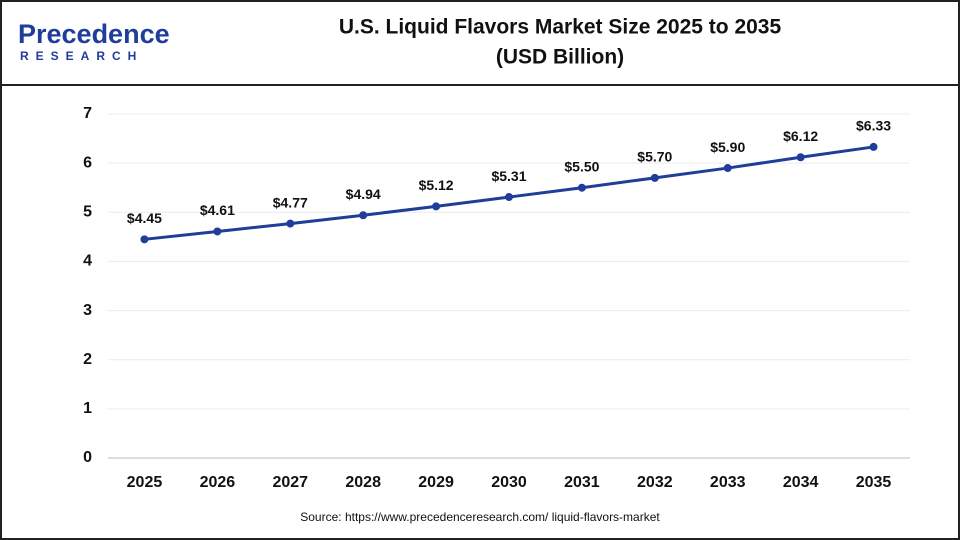  Describe the element at coordinates (87, 310) in the screenshot. I see `y-tick-label: 3` at that location.